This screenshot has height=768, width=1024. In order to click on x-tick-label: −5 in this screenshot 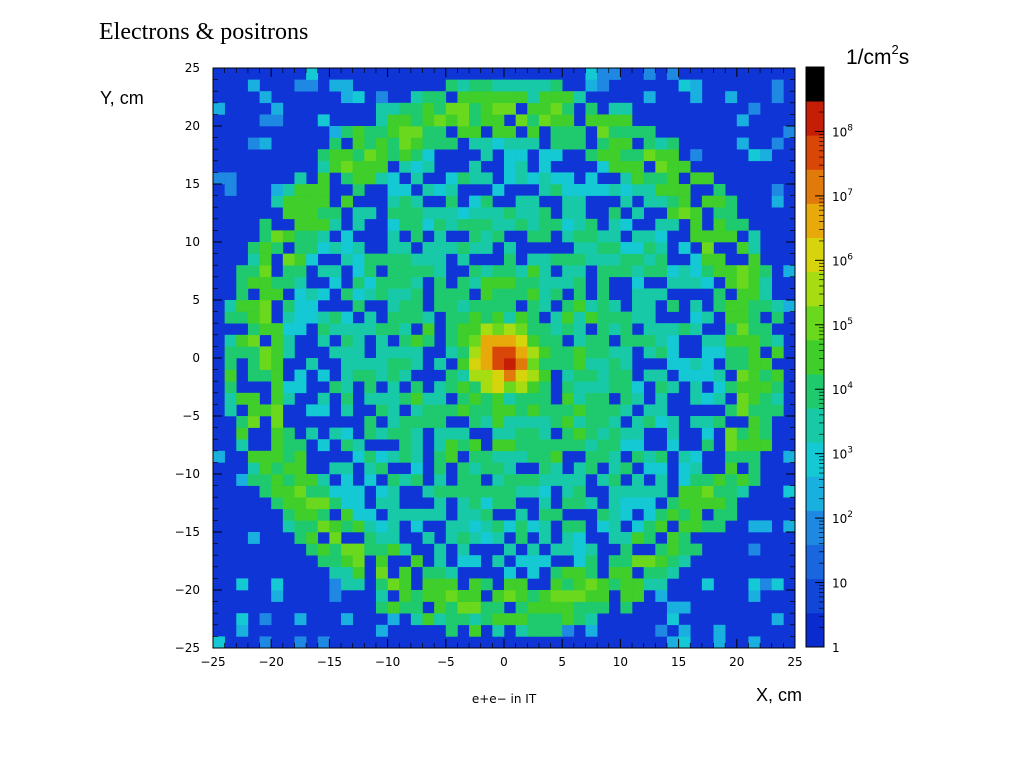, I will do `click(446, 662)`.